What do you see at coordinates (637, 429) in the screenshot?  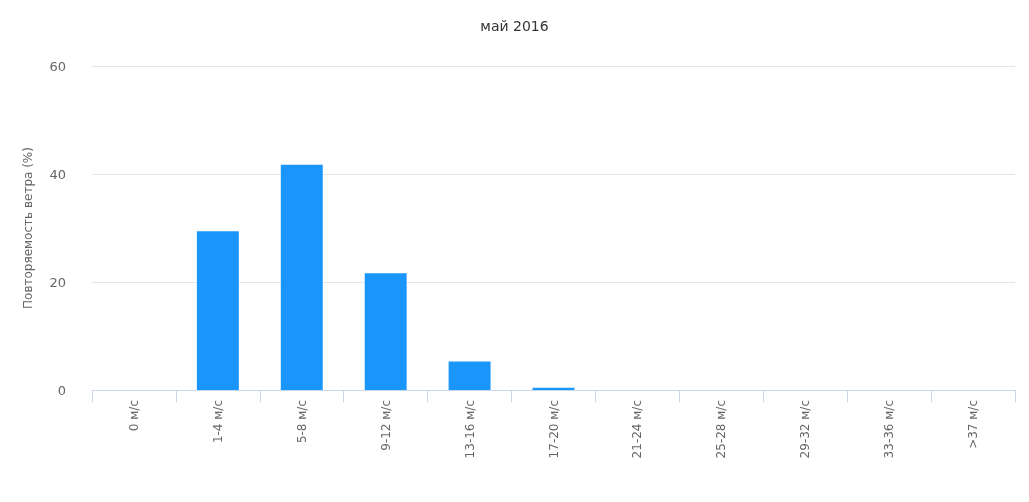 I see `x-tick-label: 21-24 м/с` at bounding box center [637, 429].